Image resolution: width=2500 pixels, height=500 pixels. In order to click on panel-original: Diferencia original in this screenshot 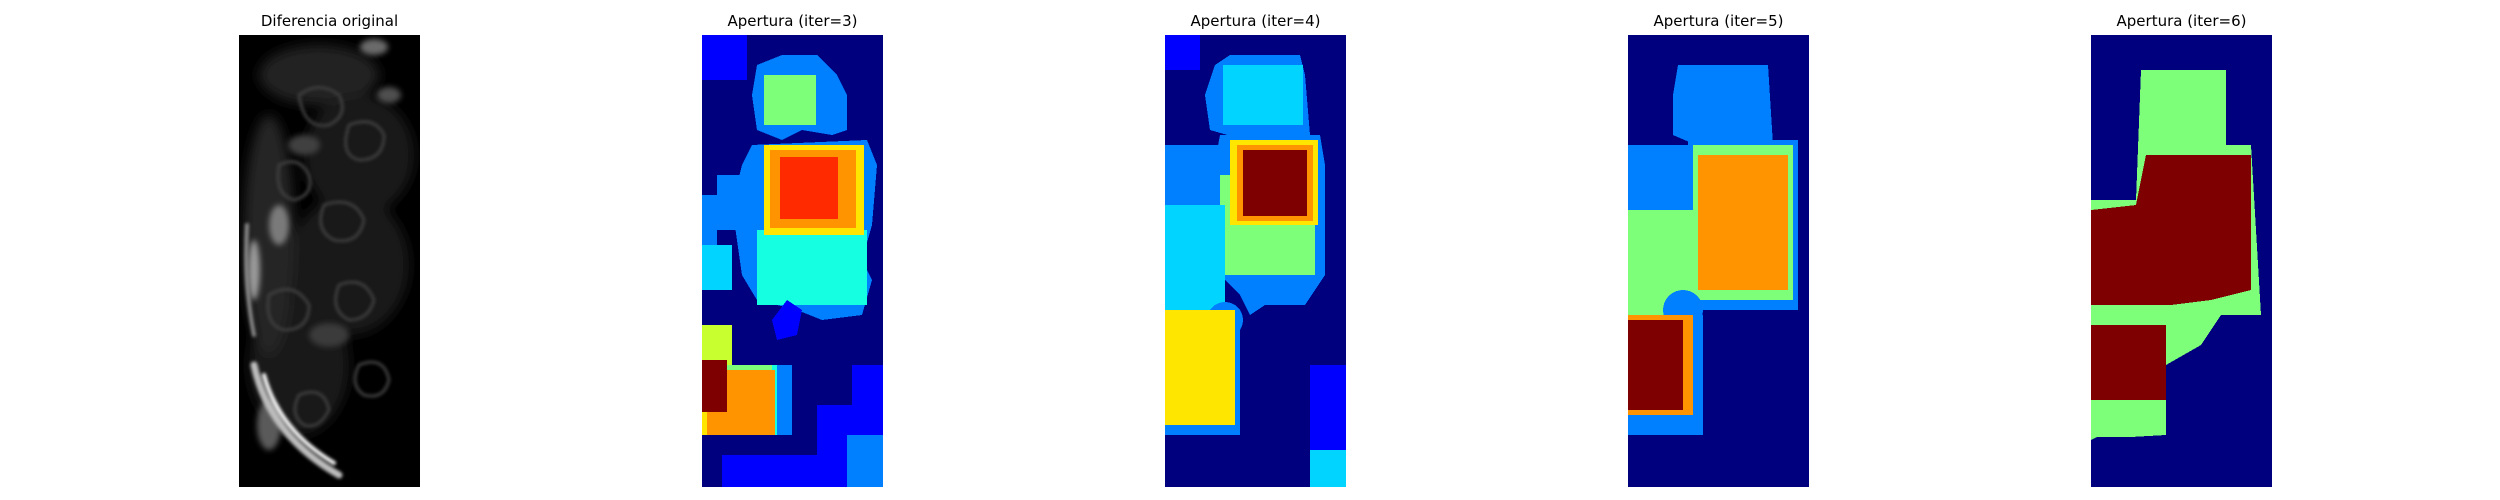, I will do `click(329, 250)`.